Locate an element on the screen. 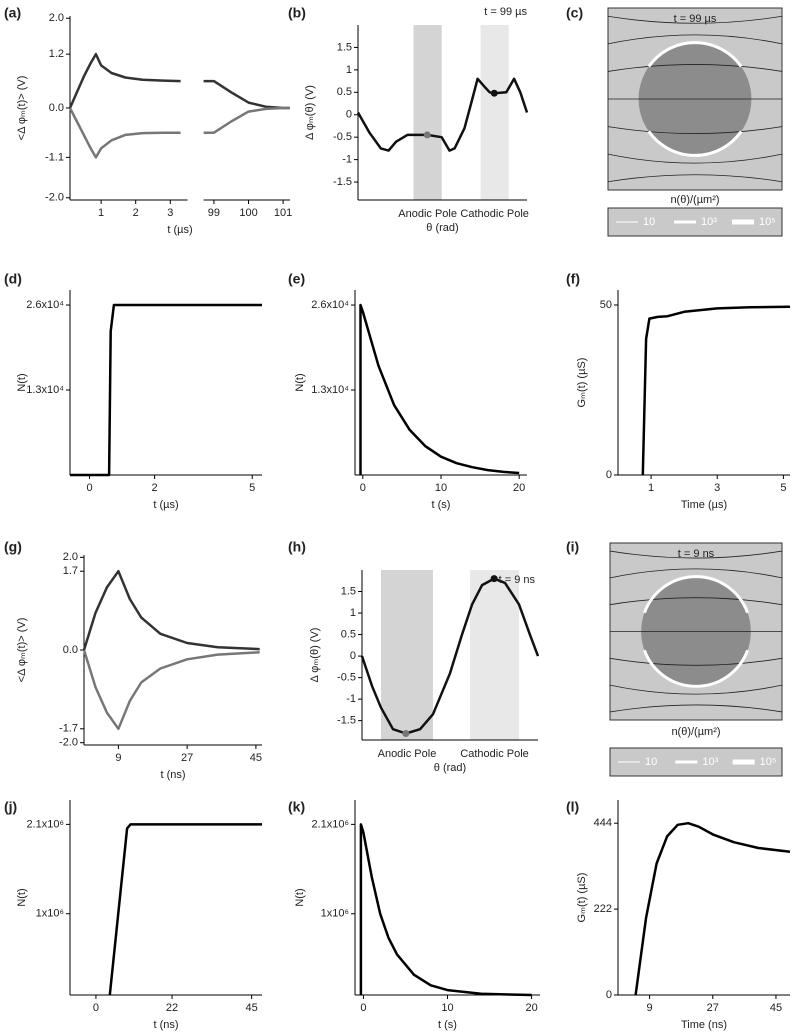 This screenshot has height=1032, width=796. panel-label: (d) is located at coordinates (13, 279).